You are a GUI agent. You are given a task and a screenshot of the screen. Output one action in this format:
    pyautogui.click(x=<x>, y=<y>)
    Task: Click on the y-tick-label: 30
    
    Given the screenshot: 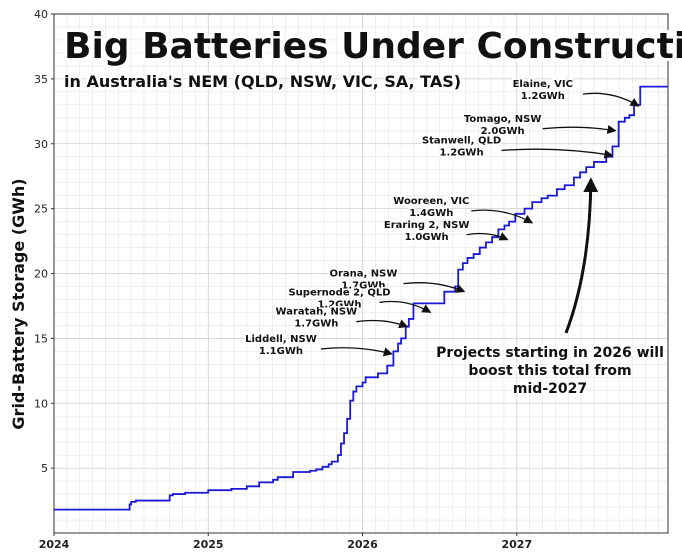 What is the action you would take?
    pyautogui.click(x=41, y=144)
    